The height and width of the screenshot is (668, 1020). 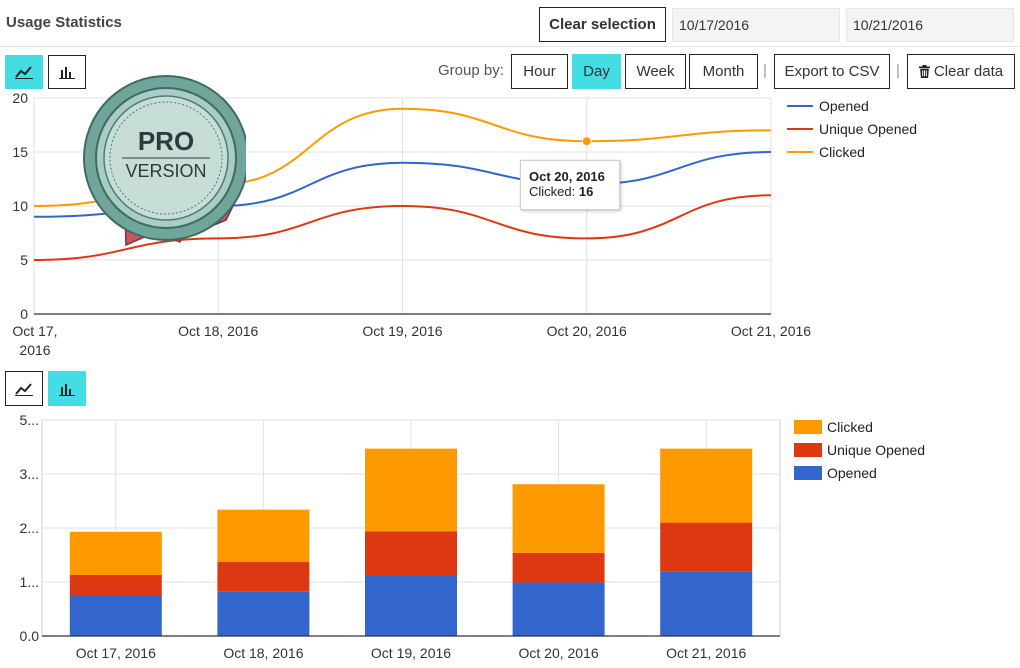 What do you see at coordinates (218, 331) in the screenshot?
I see `line-x-tick-label: Oct 18, 2016` at bounding box center [218, 331].